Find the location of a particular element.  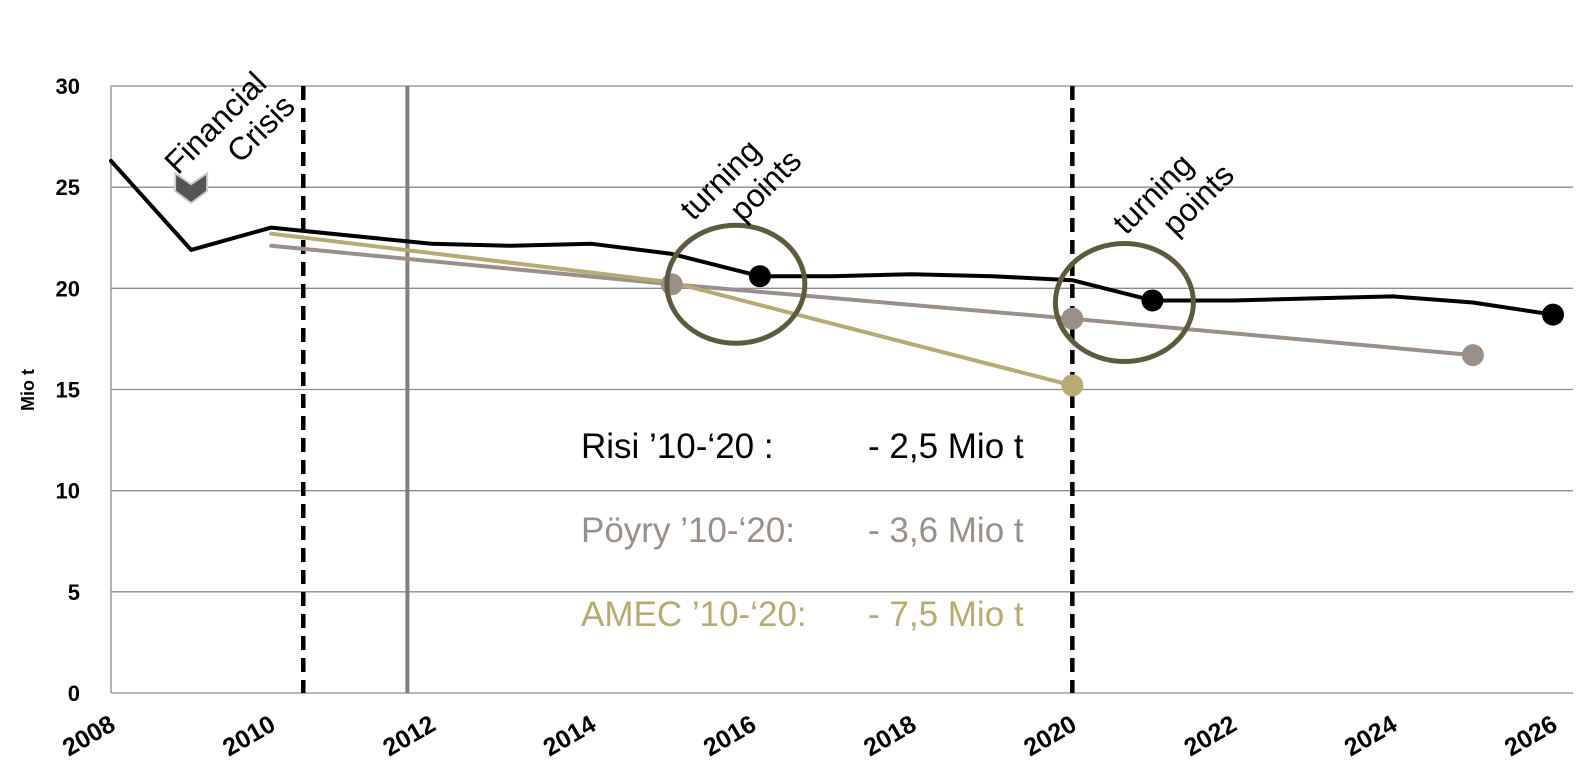

x-tick-label: 2020 is located at coordinates (1050, 736).